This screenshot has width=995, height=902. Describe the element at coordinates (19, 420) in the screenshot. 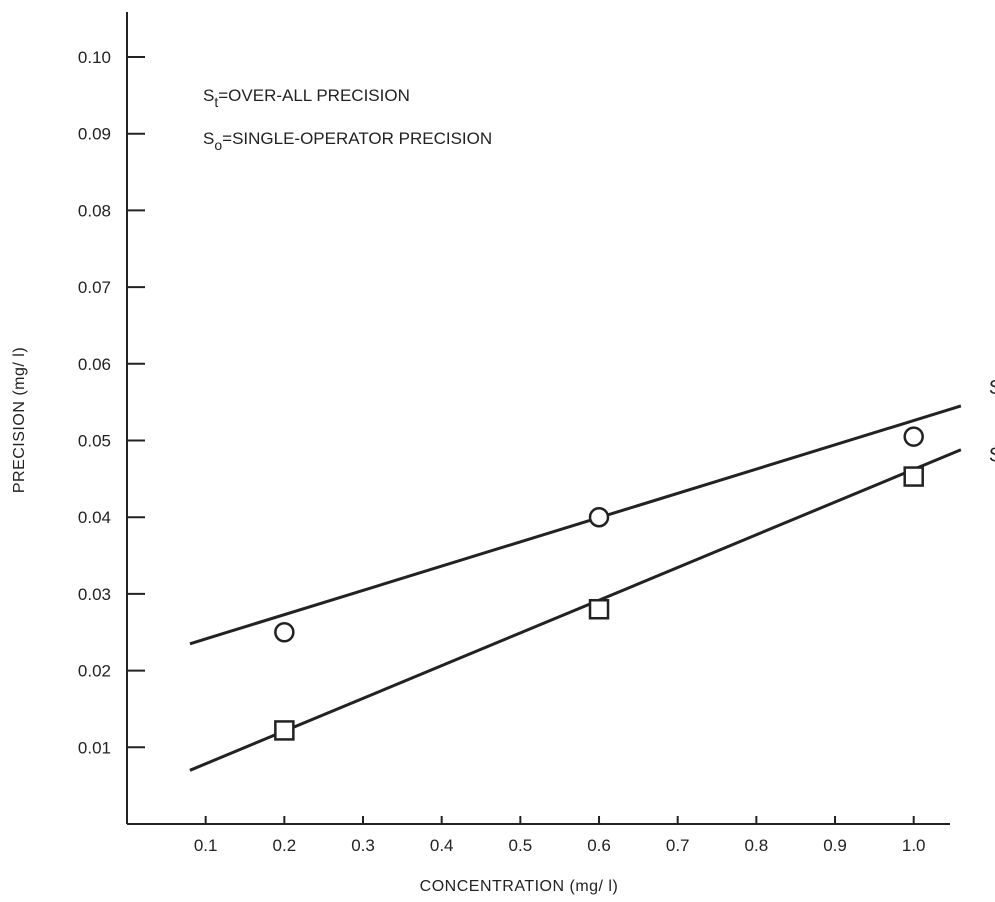

I see `y-axis-title: PRECISION (mg/ l)` at that location.